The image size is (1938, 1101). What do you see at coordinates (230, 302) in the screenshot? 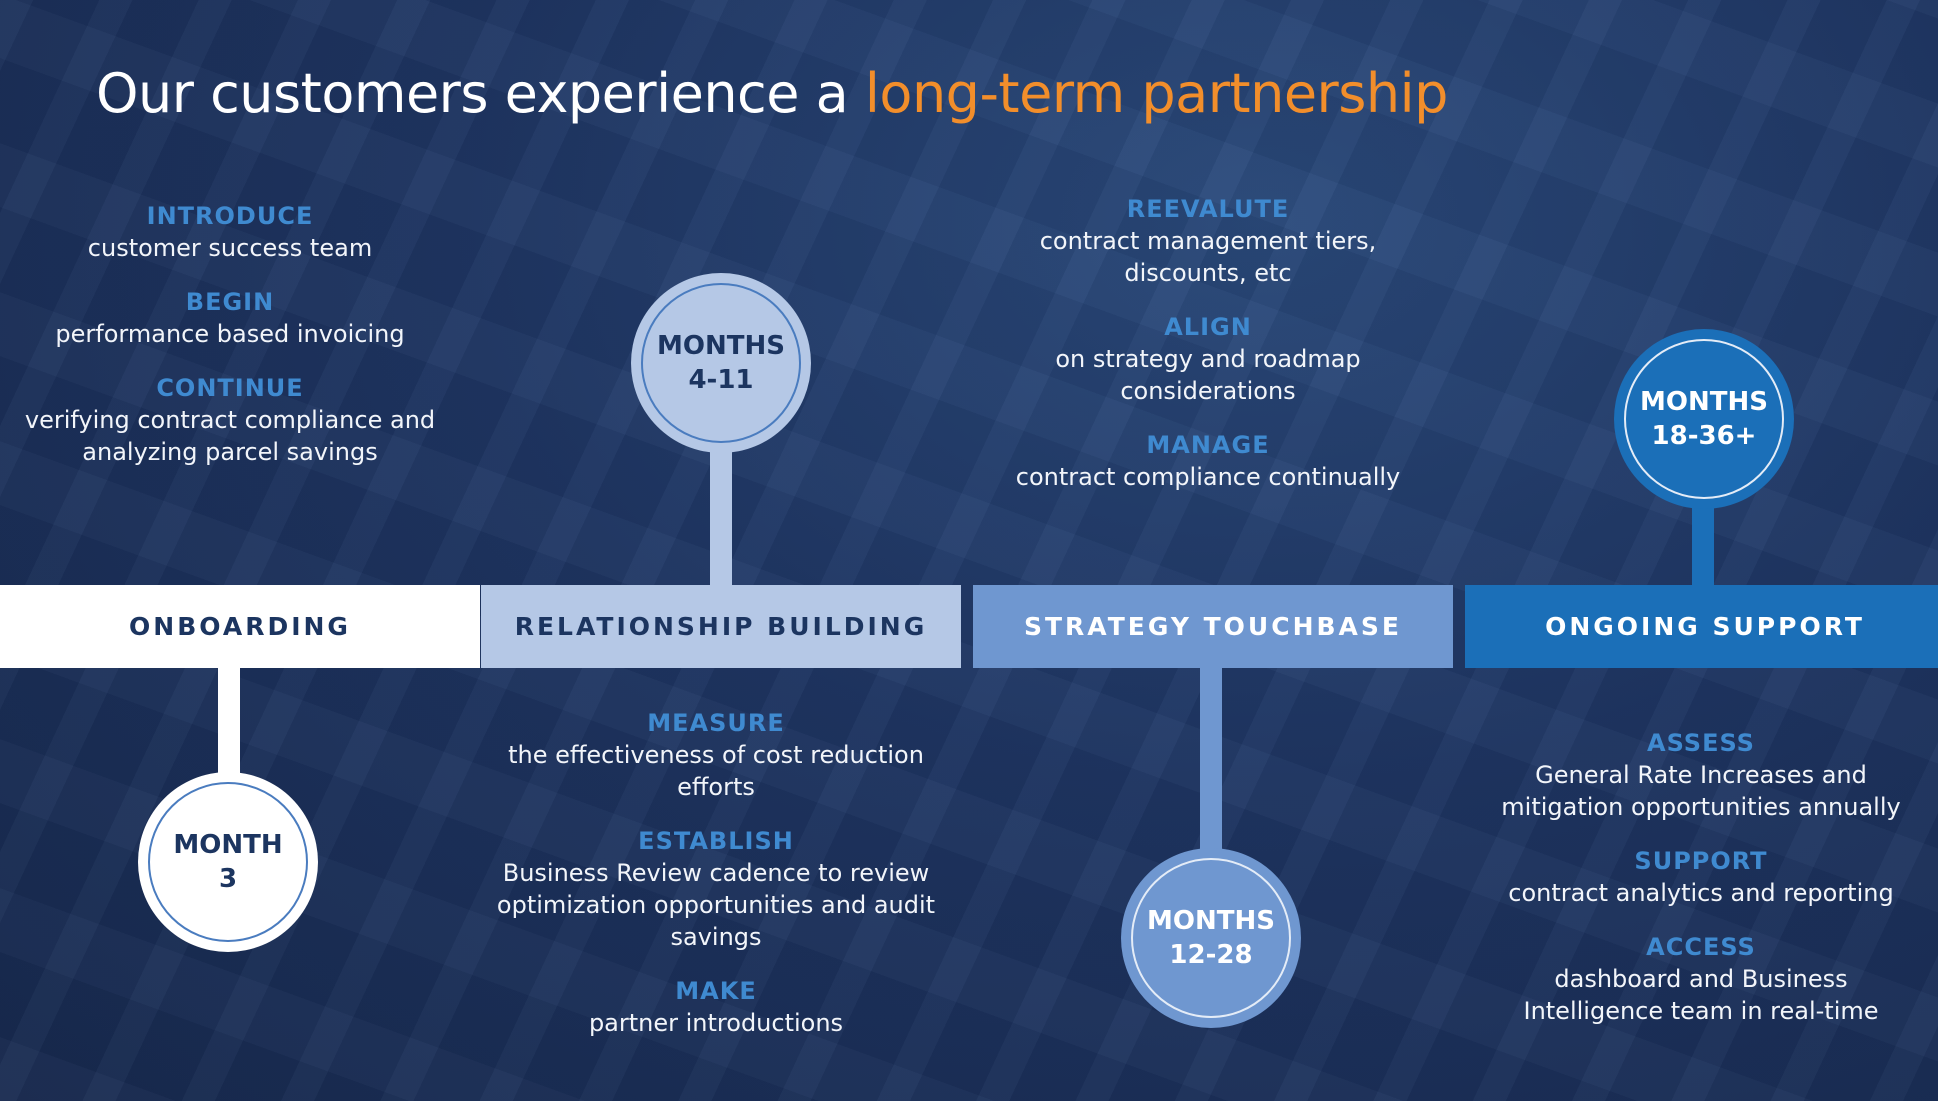
I see `activity-keyword: BEGIN` at bounding box center [230, 302].